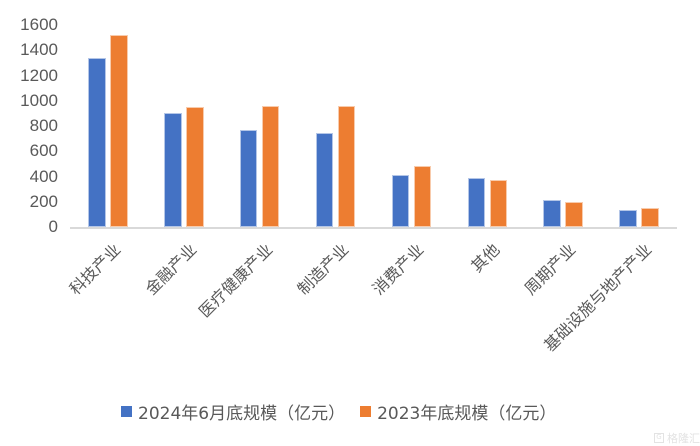 The image size is (700, 446). What do you see at coordinates (398, 269) in the screenshot?
I see `x-tick-label: 消费产业` at bounding box center [398, 269].